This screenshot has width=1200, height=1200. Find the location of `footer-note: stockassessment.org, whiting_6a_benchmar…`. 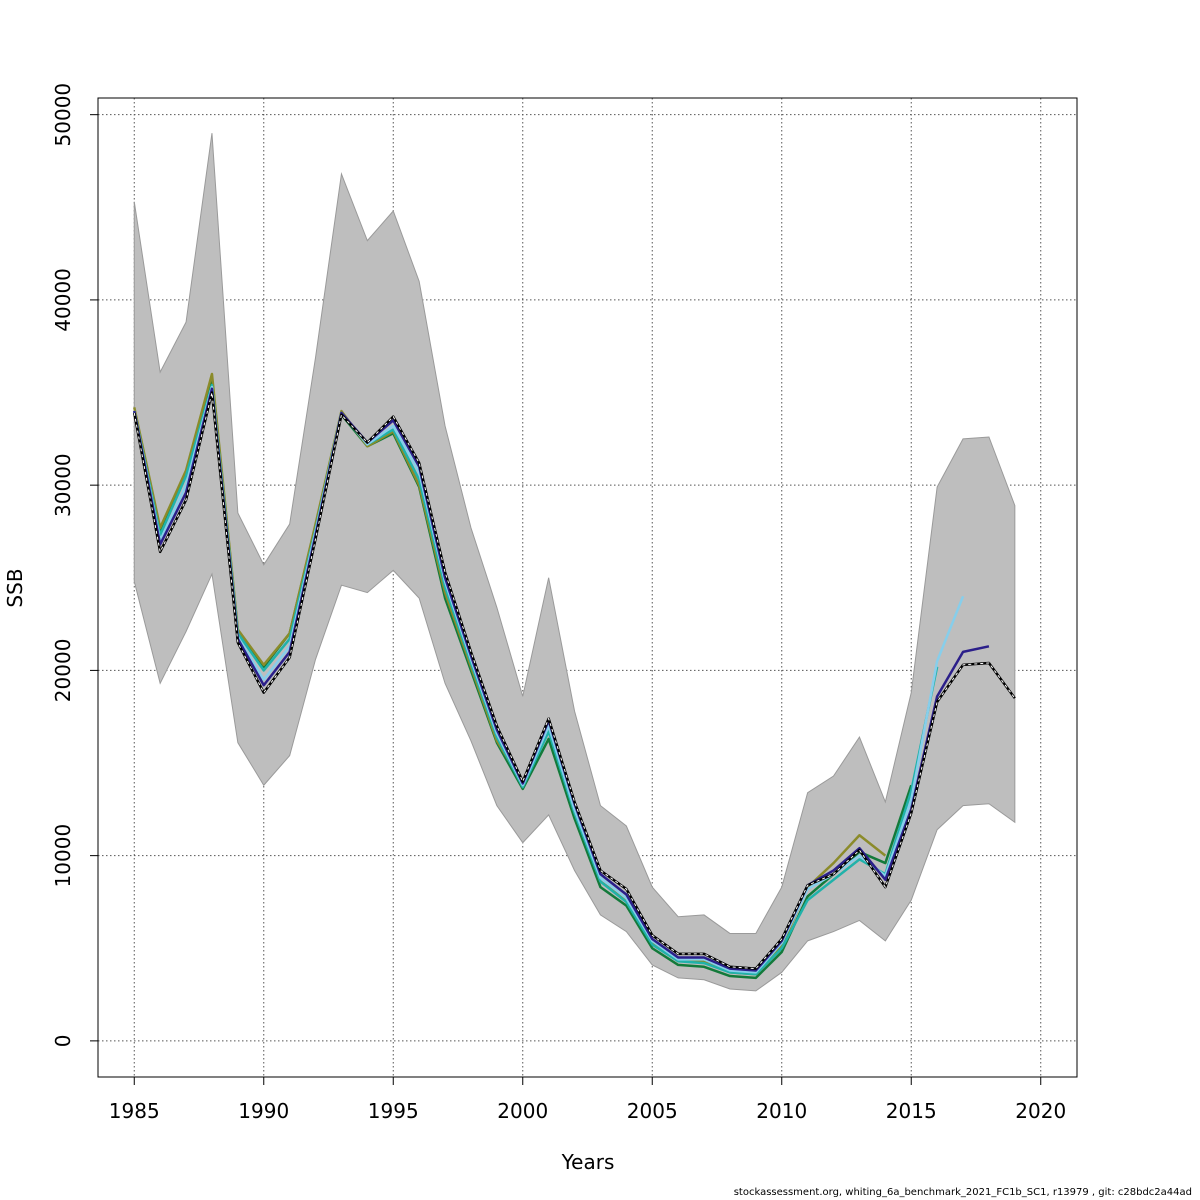

footer-note: stockassessment.org, whiting_6a_benchmar… is located at coordinates (962, 1192).